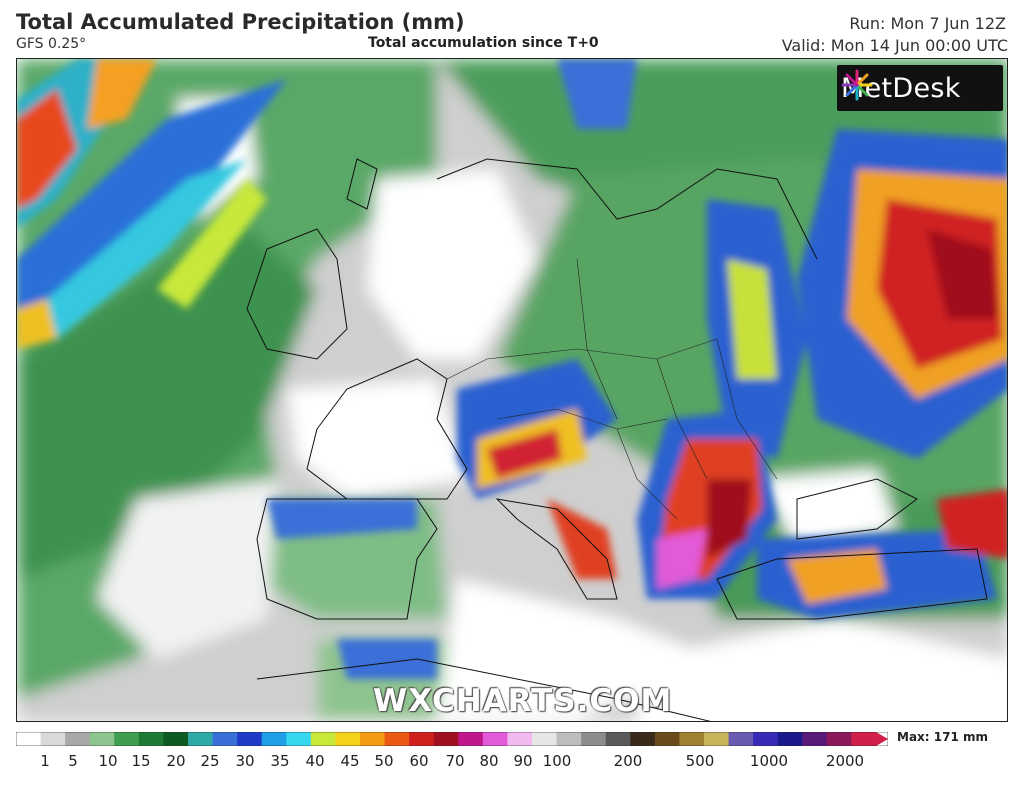  I want to click on legend-color-bar, so click(452, 739).